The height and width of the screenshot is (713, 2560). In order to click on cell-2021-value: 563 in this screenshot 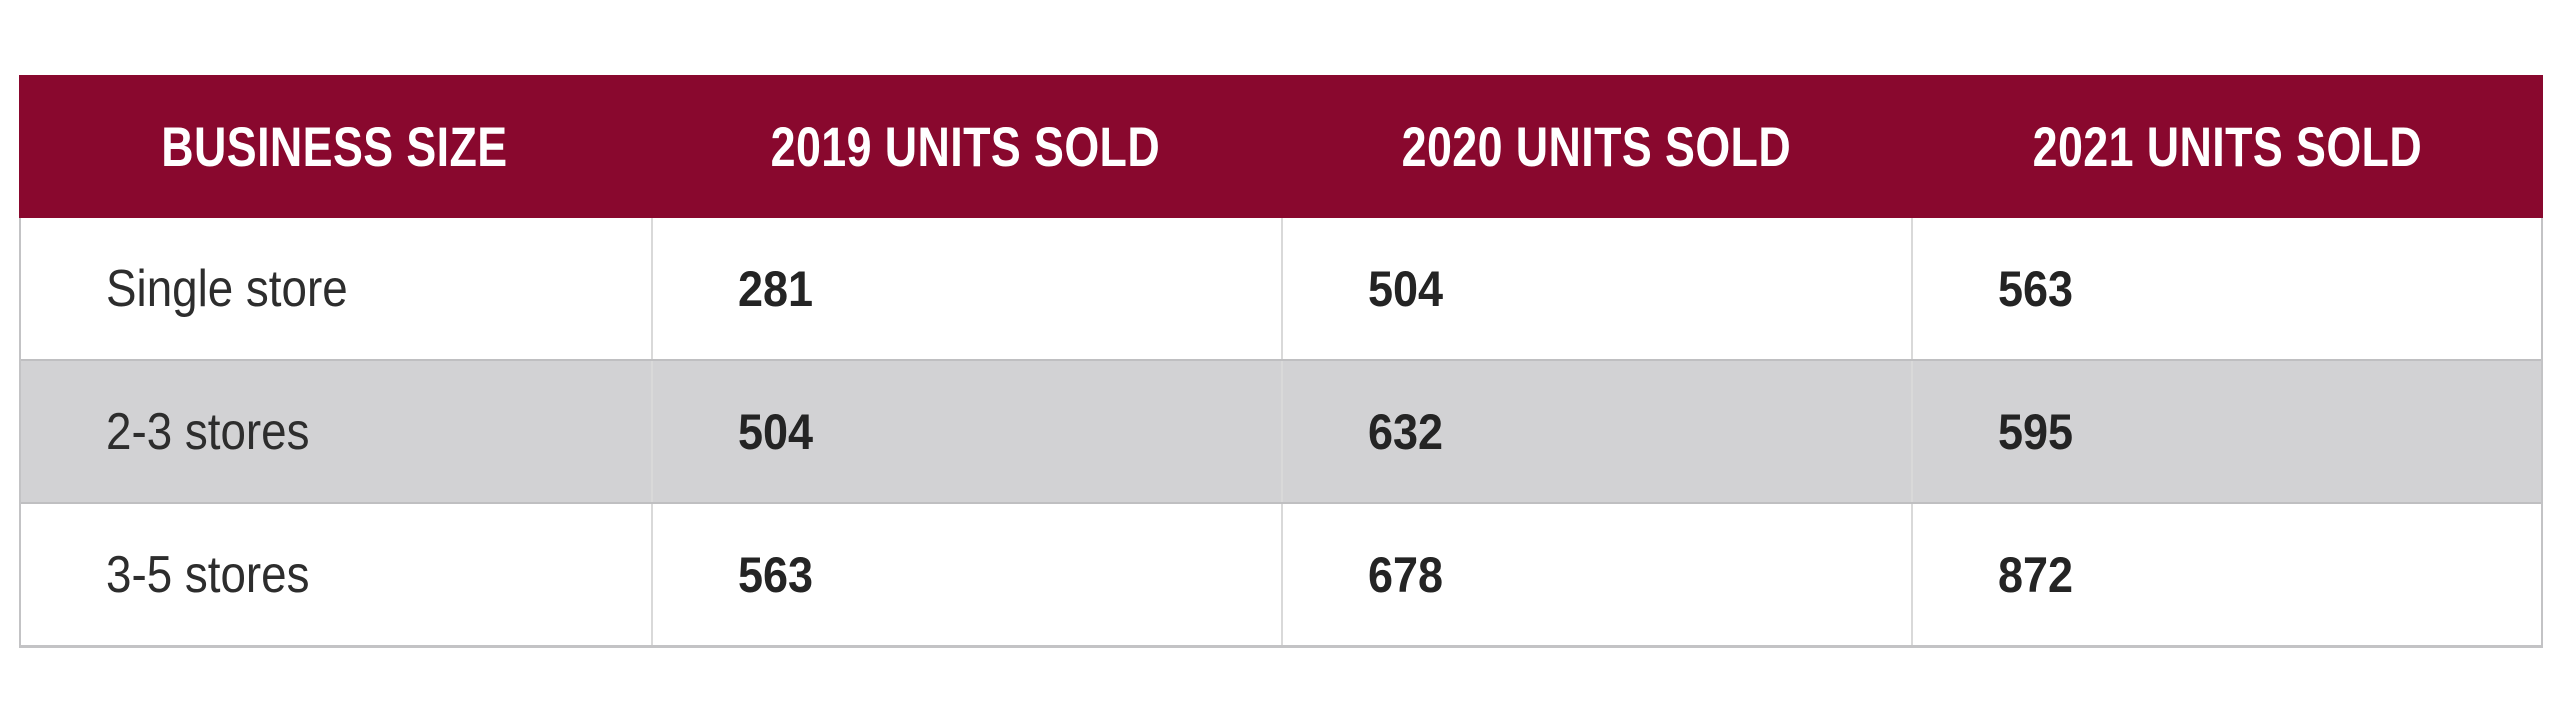, I will do `click(2226, 288)`.